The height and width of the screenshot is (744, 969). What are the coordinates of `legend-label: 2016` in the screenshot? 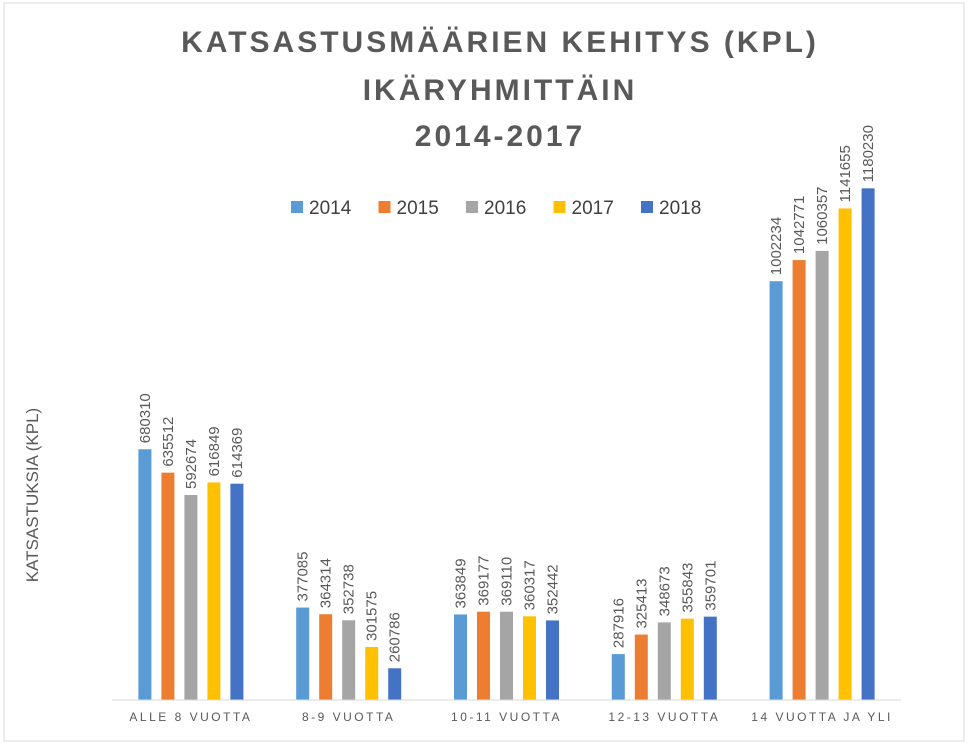 It's located at (505, 208).